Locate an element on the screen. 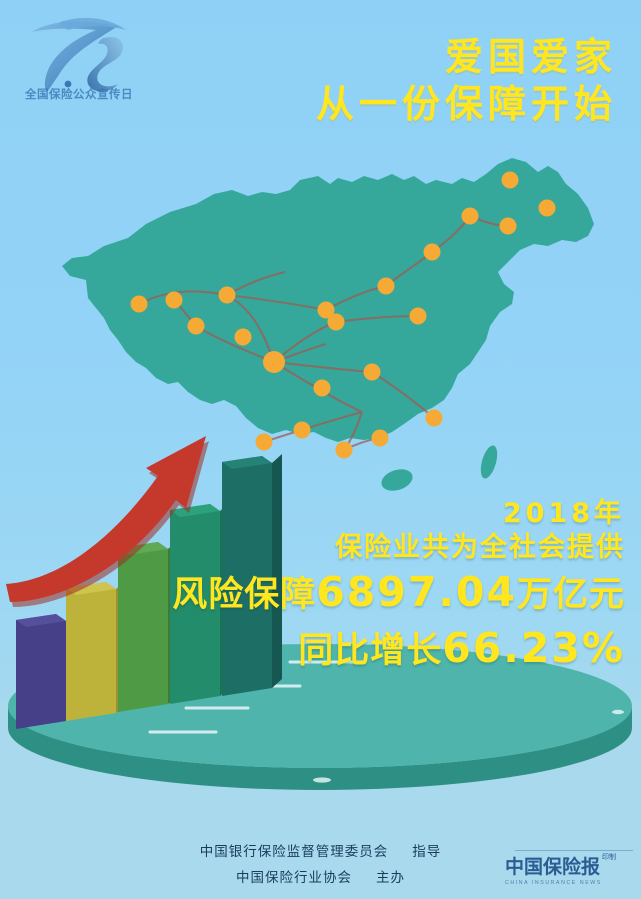  press-name-en: CHINA INSURANCE NEWS is located at coordinates (553, 883).